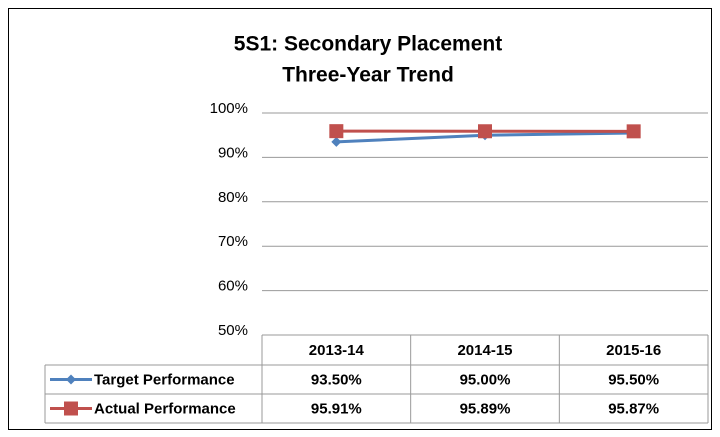 The height and width of the screenshot is (437, 720). Describe the element at coordinates (164, 379) in the screenshot. I see `legend-label: Target Performance` at that location.